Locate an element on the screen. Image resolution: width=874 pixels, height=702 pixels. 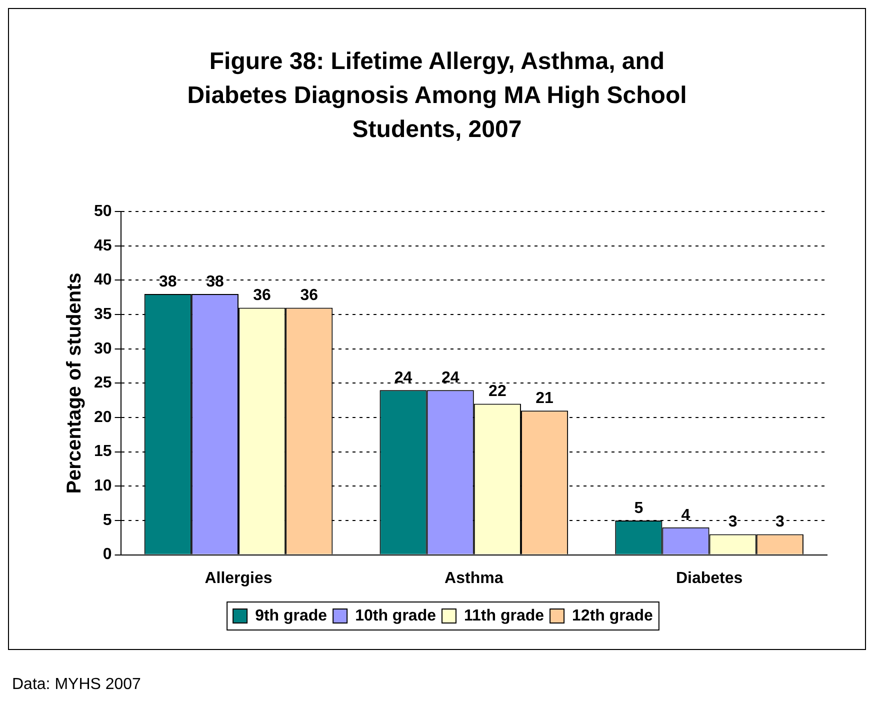
data-label: 22 is located at coordinates (497, 391).